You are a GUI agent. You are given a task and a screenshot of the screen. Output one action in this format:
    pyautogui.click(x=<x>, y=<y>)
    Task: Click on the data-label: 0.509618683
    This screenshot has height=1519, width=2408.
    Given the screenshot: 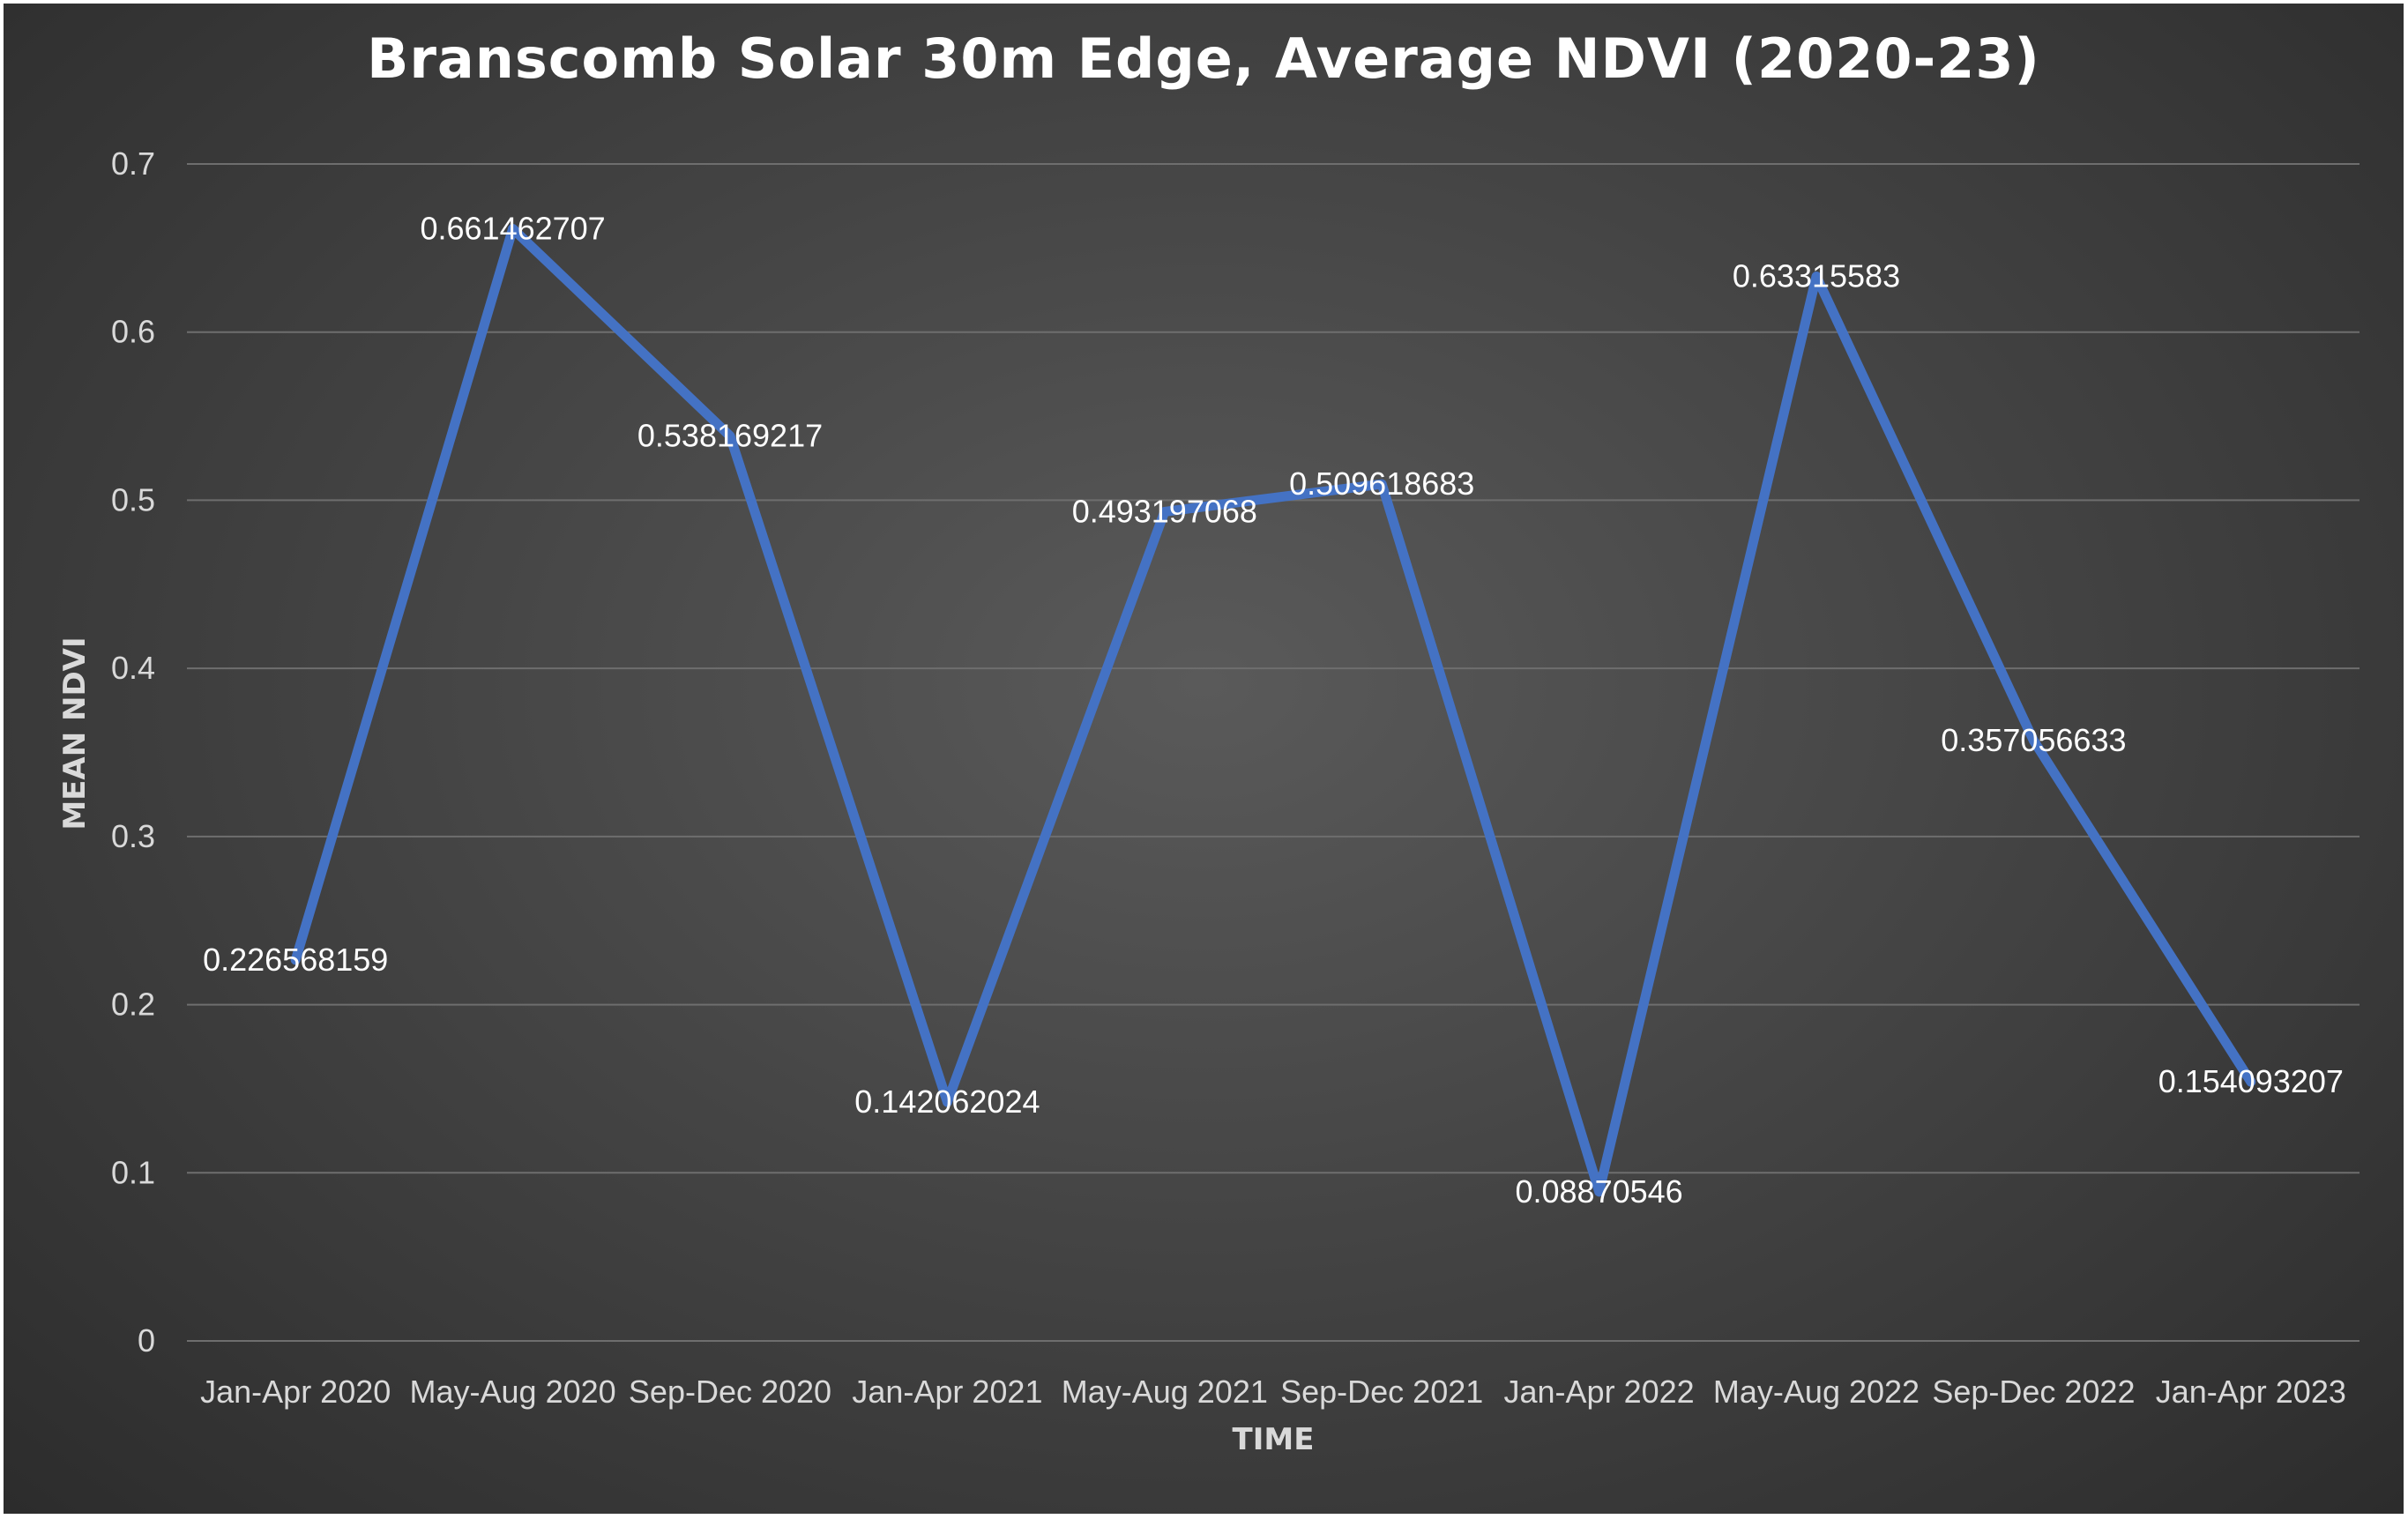 What is the action you would take?
    pyautogui.click(x=1381, y=484)
    